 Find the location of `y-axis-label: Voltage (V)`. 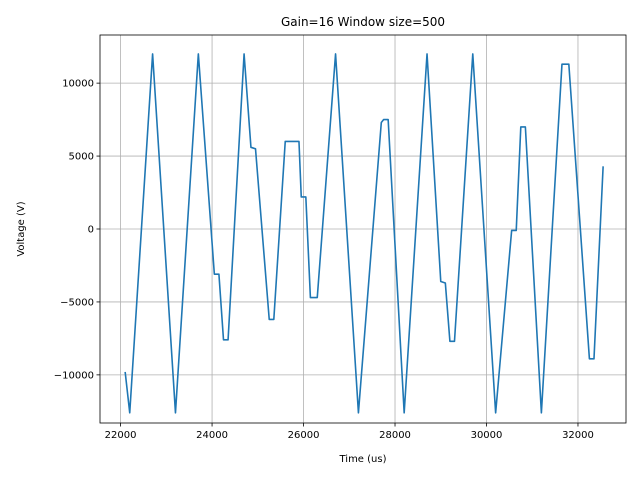

y-axis-label: Voltage (V) is located at coordinates (21, 228).